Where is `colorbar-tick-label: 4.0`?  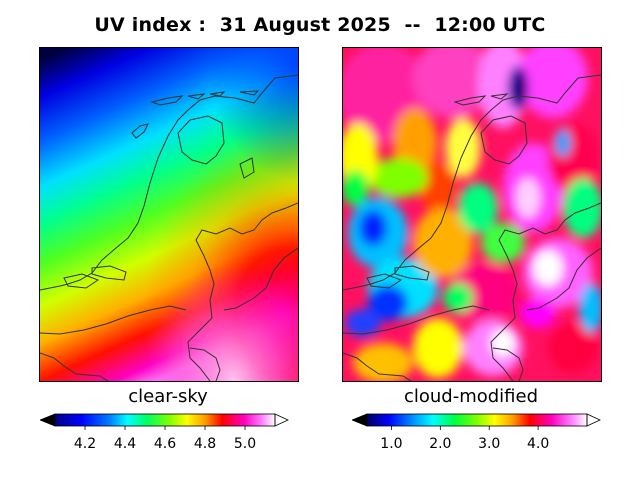
colorbar-tick-label: 4.0 is located at coordinates (538, 444).